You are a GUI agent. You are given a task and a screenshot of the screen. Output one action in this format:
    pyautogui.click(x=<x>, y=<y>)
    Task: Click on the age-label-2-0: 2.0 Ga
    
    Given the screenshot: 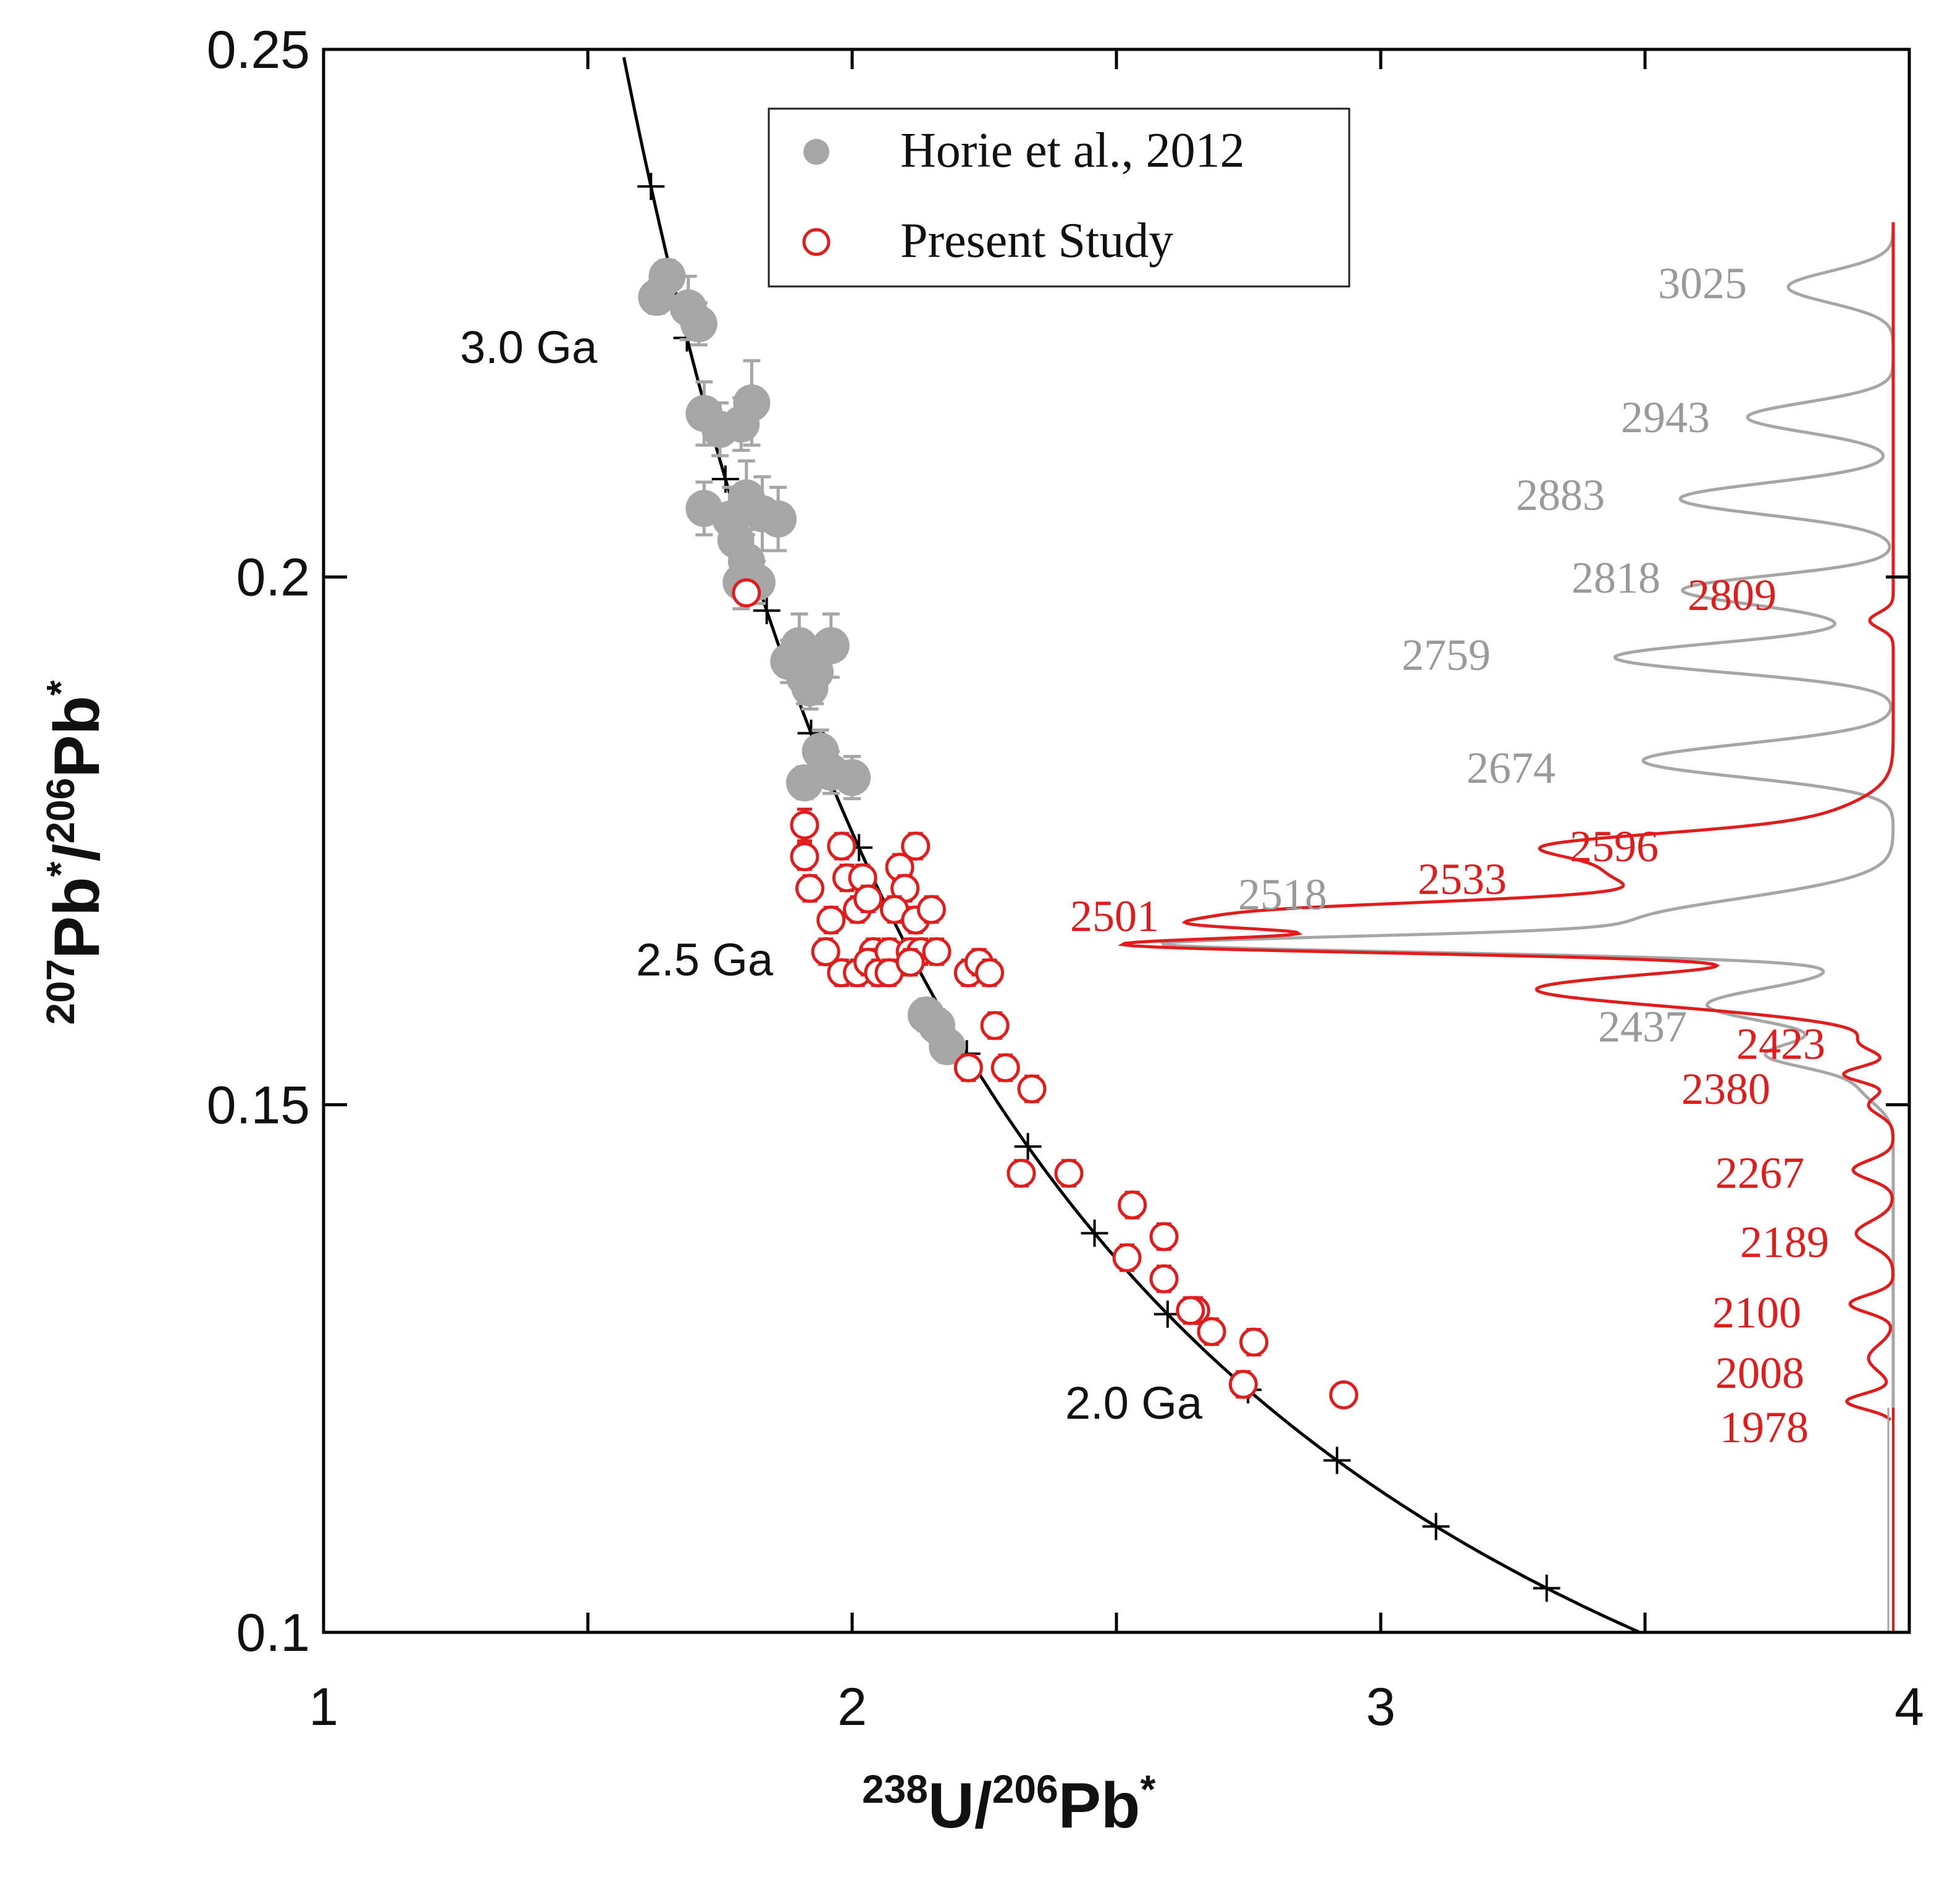 What is the action you would take?
    pyautogui.click(x=1134, y=1403)
    